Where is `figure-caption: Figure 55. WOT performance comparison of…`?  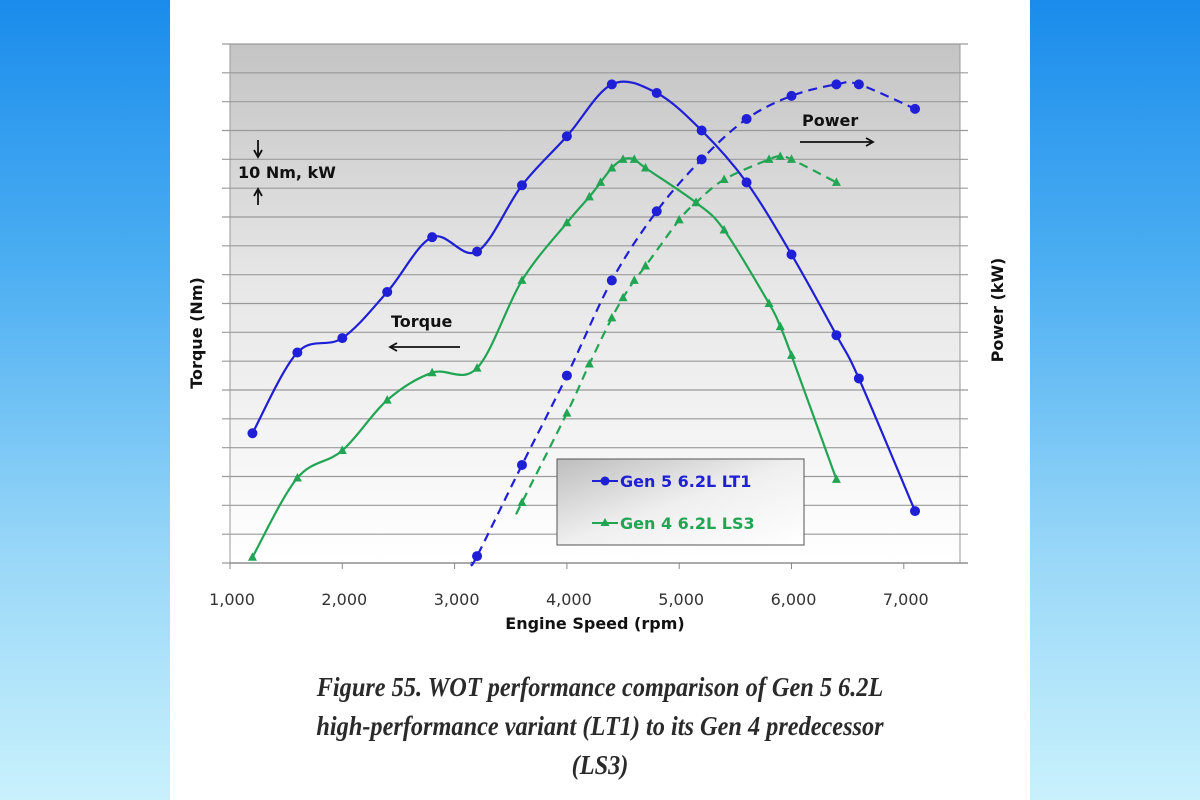
figure-caption: Figure 55. WOT performance comparison of… is located at coordinates (600, 726).